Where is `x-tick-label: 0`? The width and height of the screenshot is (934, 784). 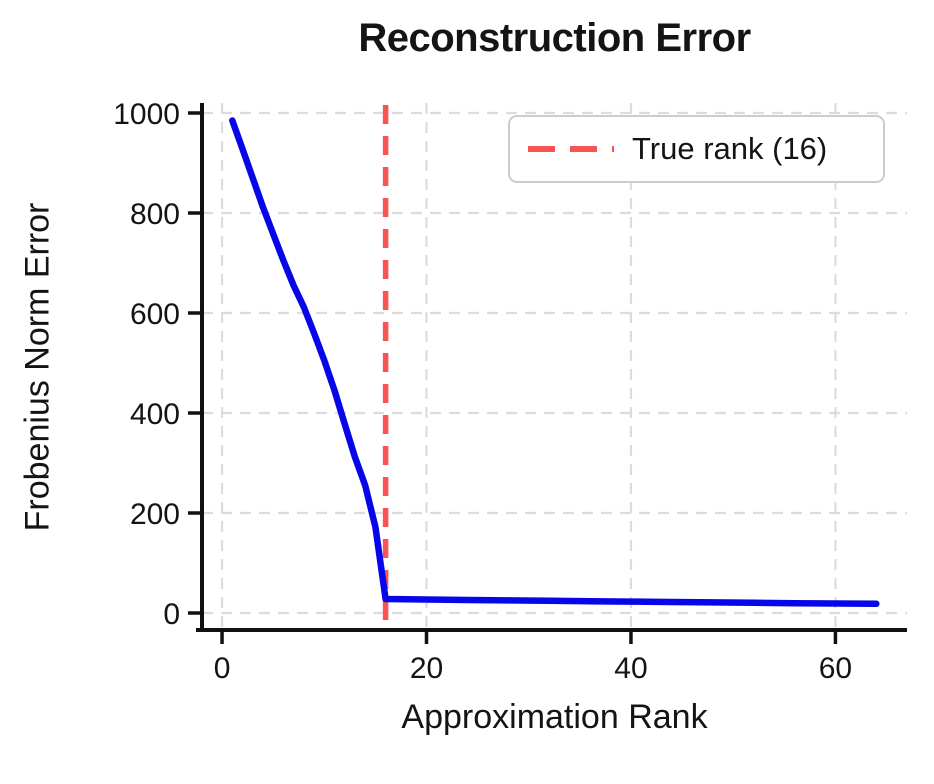 x-tick-label: 0 is located at coordinates (222, 668).